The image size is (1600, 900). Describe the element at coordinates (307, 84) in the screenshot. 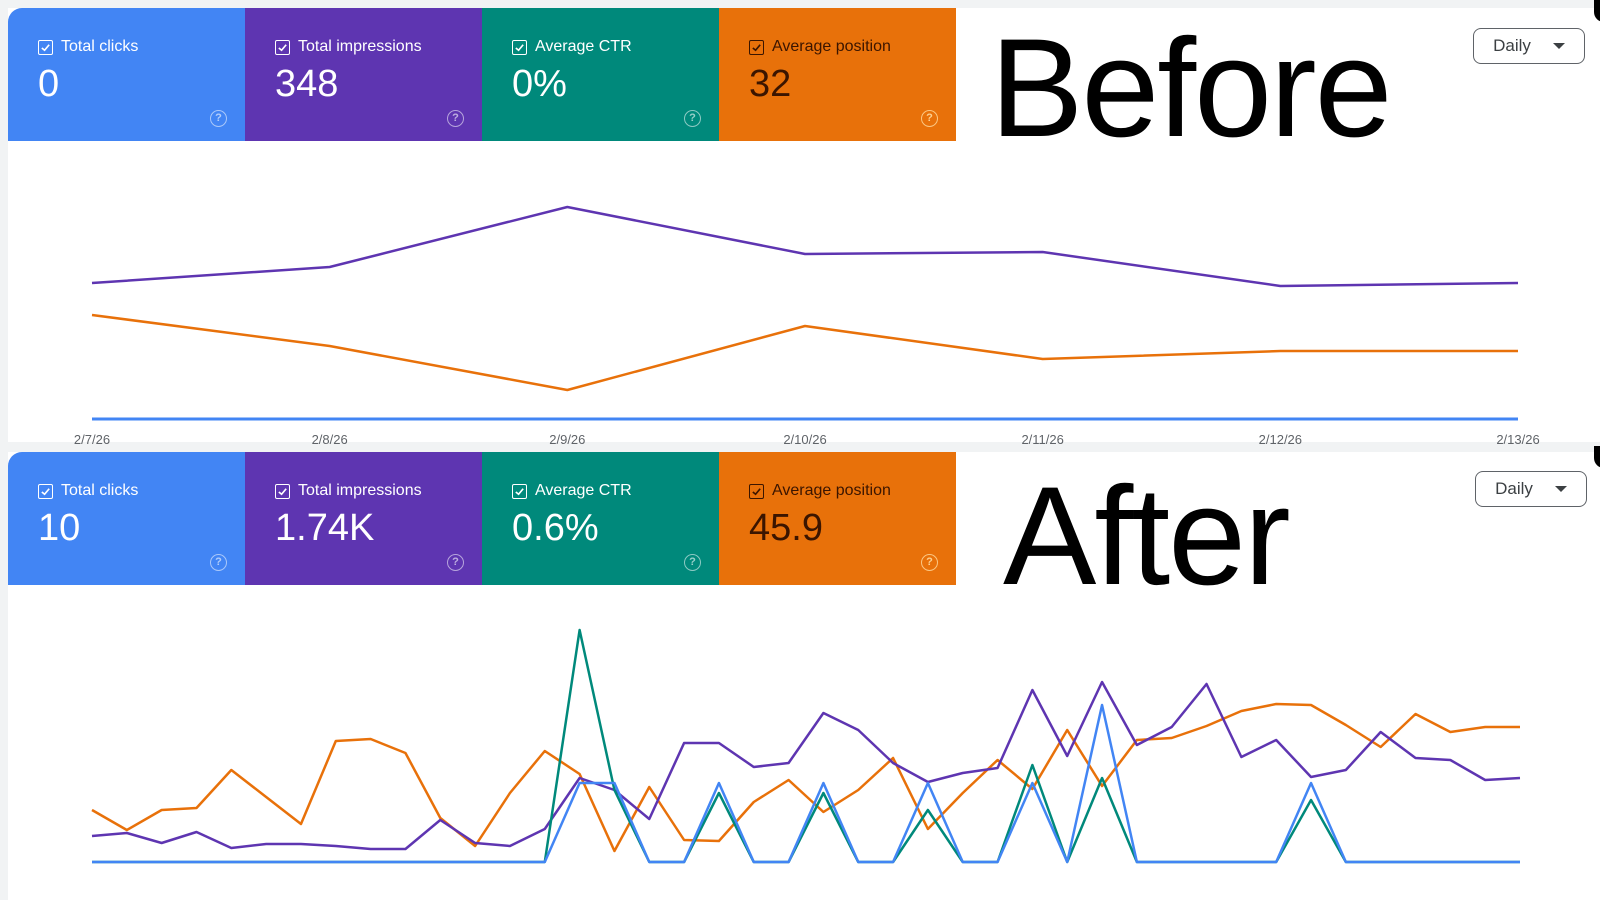

I see `metric-value: 348` at that location.